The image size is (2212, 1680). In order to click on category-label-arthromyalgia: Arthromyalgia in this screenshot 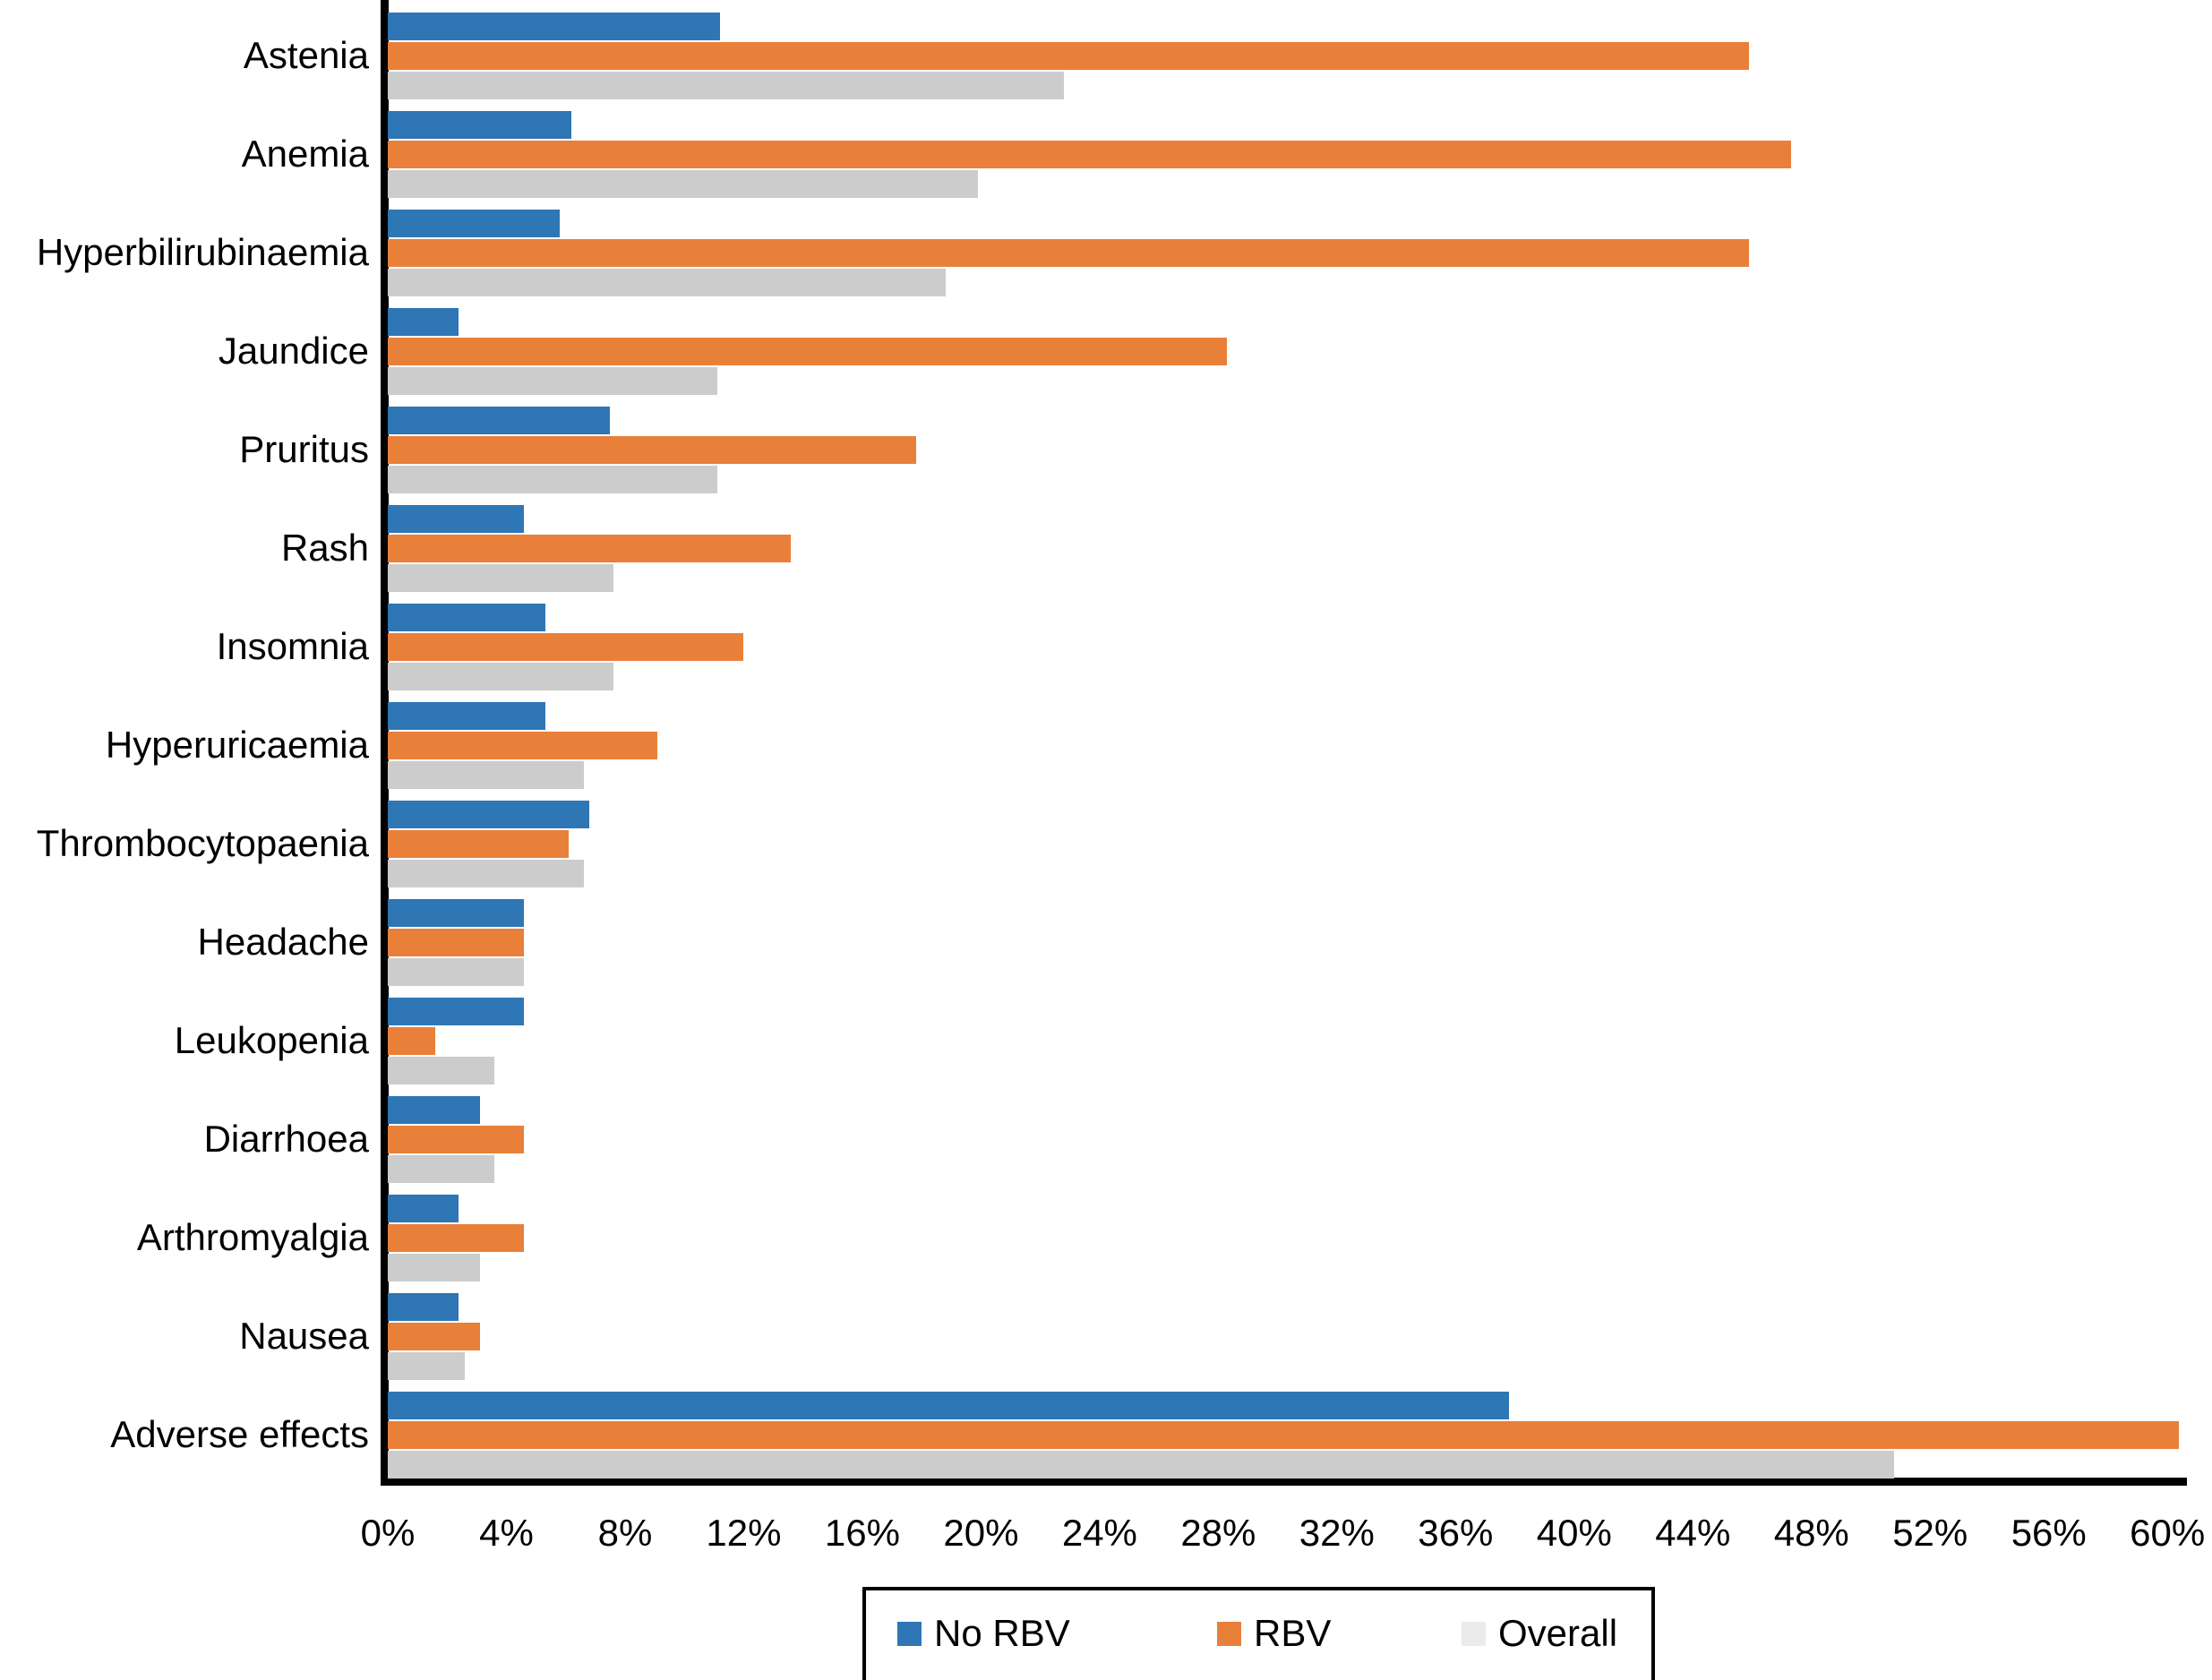, I will do `click(252, 1237)`.